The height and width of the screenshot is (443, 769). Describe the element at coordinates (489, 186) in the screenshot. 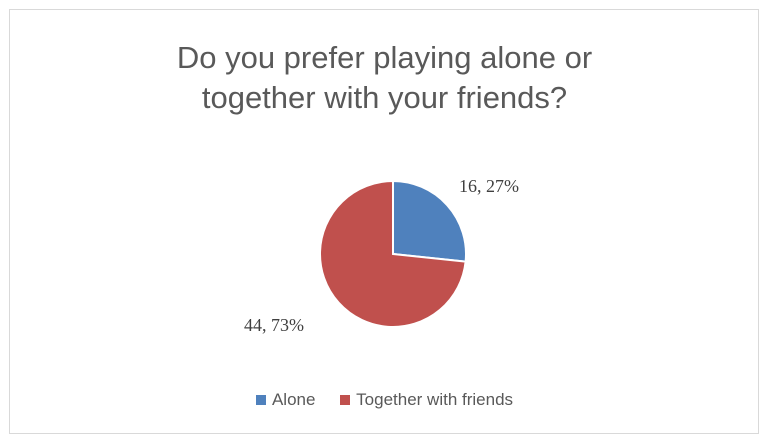

I see `data-label-alone: 16, 27%` at that location.